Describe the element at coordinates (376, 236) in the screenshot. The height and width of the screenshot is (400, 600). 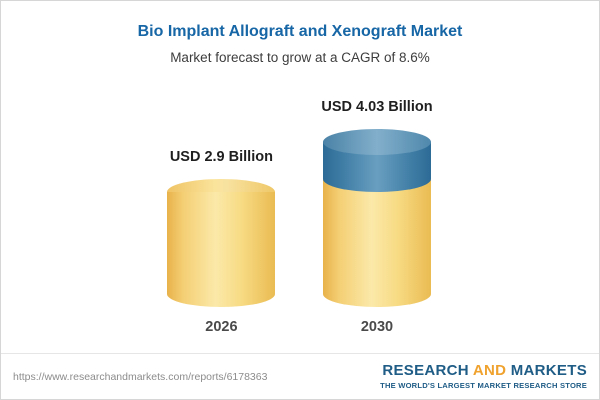
I see `cylinder-2030-base-segment` at that location.